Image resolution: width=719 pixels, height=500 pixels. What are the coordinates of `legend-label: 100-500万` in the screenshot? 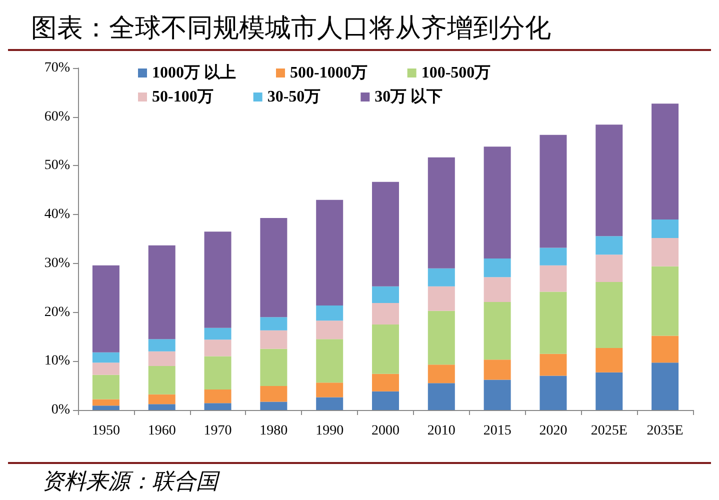 It's located at (456, 73).